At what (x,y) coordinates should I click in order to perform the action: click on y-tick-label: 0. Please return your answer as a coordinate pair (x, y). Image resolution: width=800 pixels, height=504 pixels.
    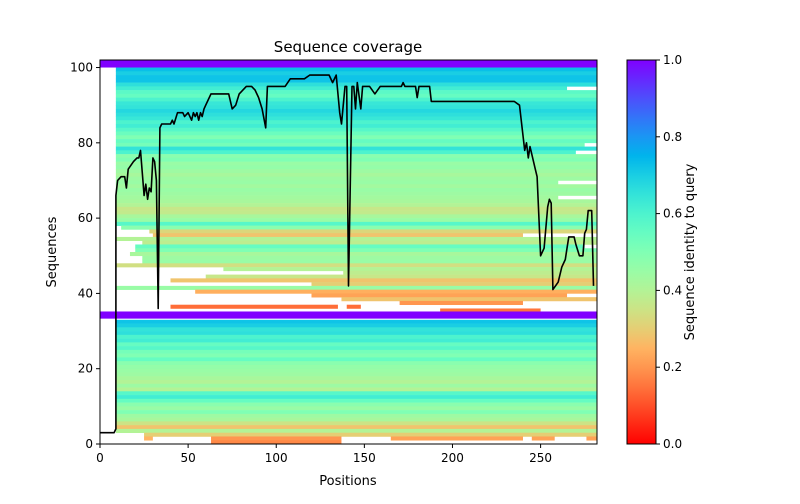
    Looking at the image, I should click on (89, 444).